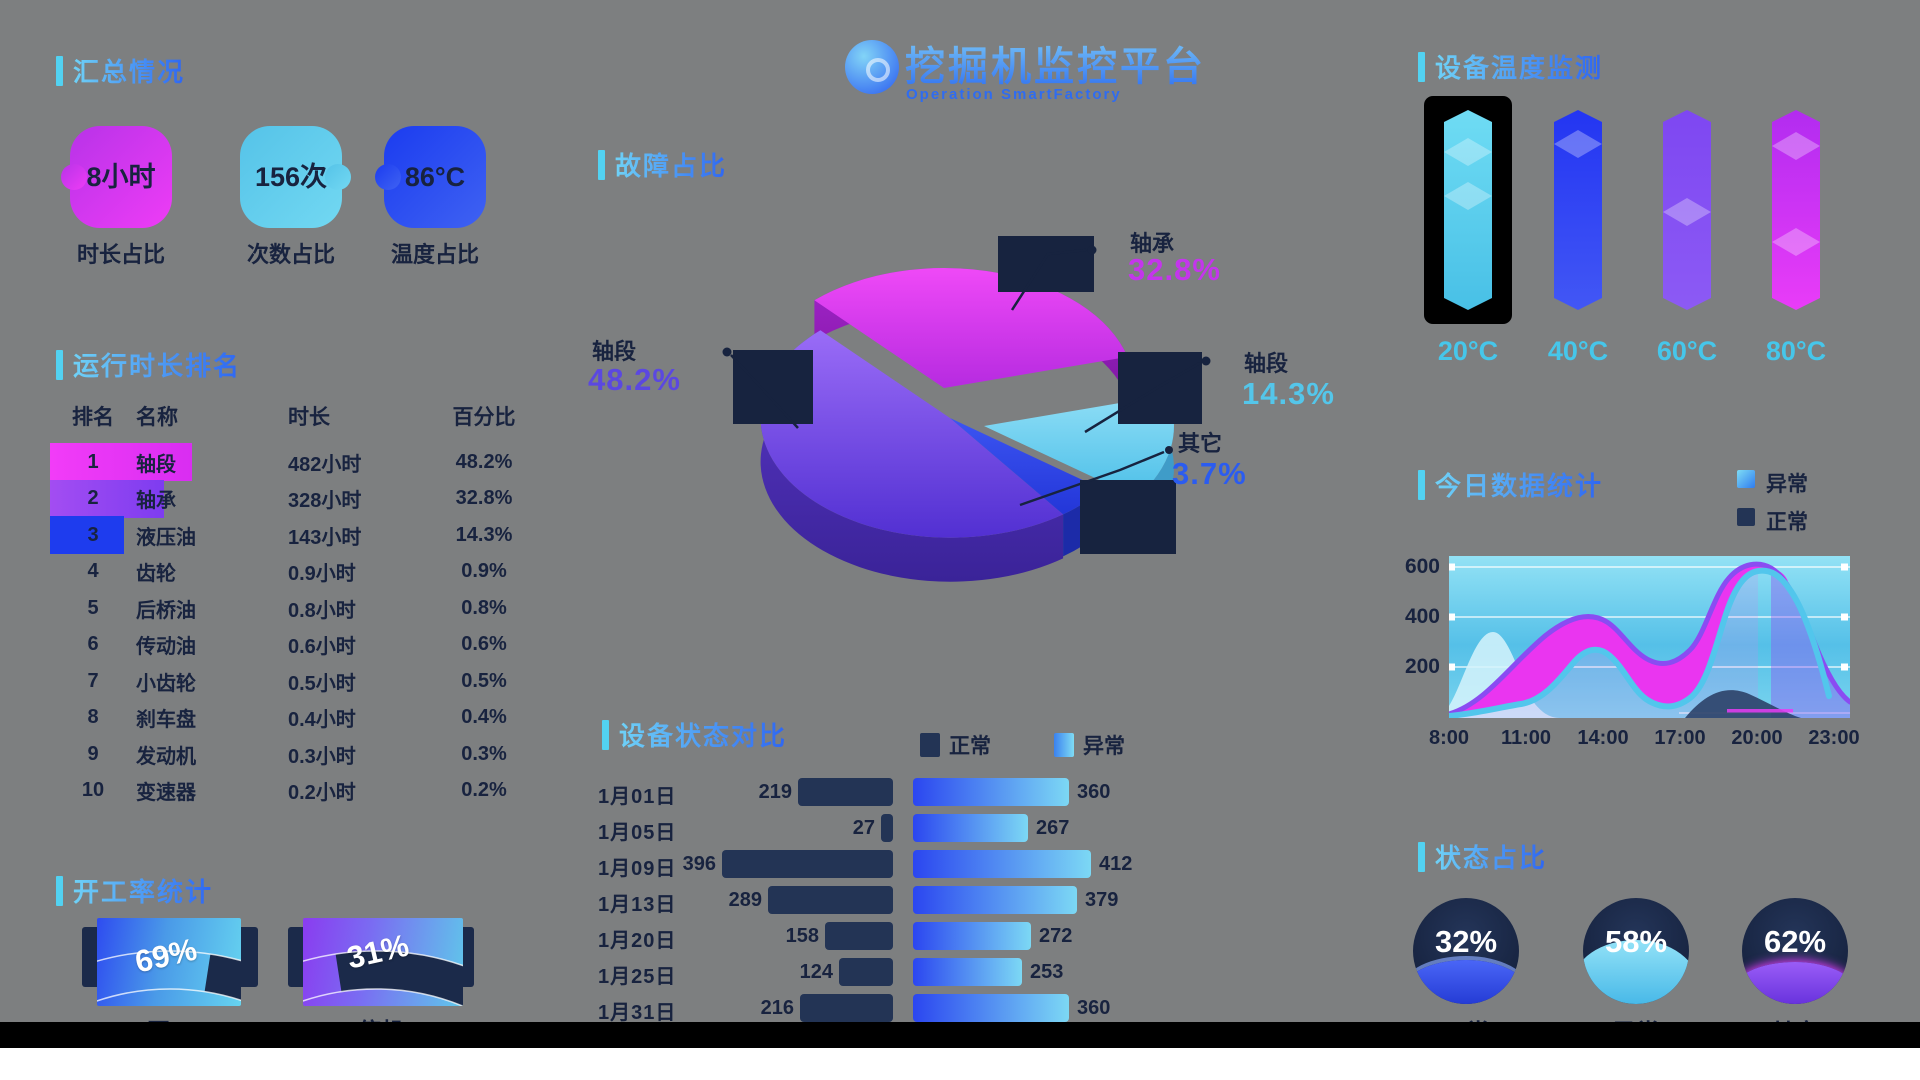 The image size is (1920, 1080). Describe the element at coordinates (971, 332) in the screenshot. I see `pie-slice-magenta` at that location.